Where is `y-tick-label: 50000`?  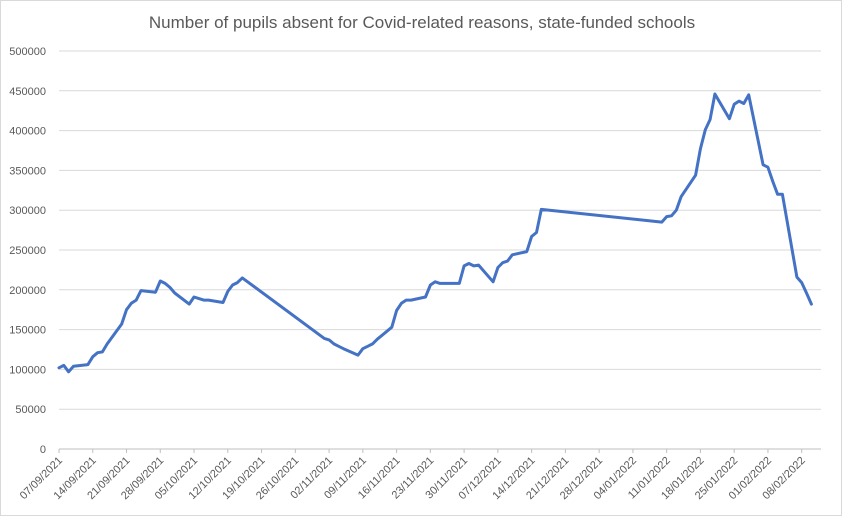
y-tick-label: 50000 is located at coordinates (30, 410).